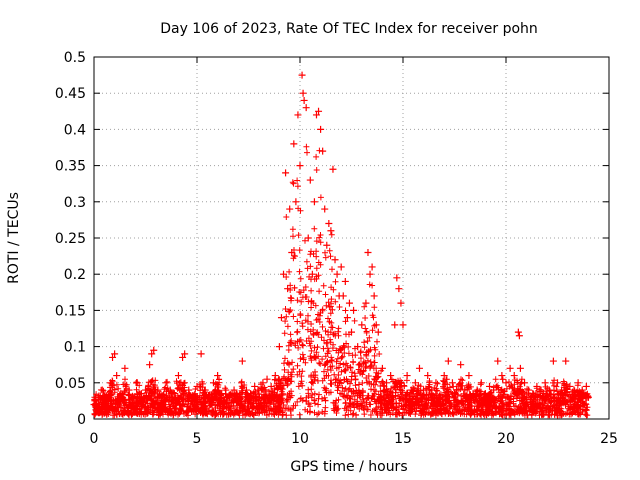 The image size is (640, 480). Describe the element at coordinates (70, 94) in the screenshot. I see `y-tick-label: 0.45` at that location.